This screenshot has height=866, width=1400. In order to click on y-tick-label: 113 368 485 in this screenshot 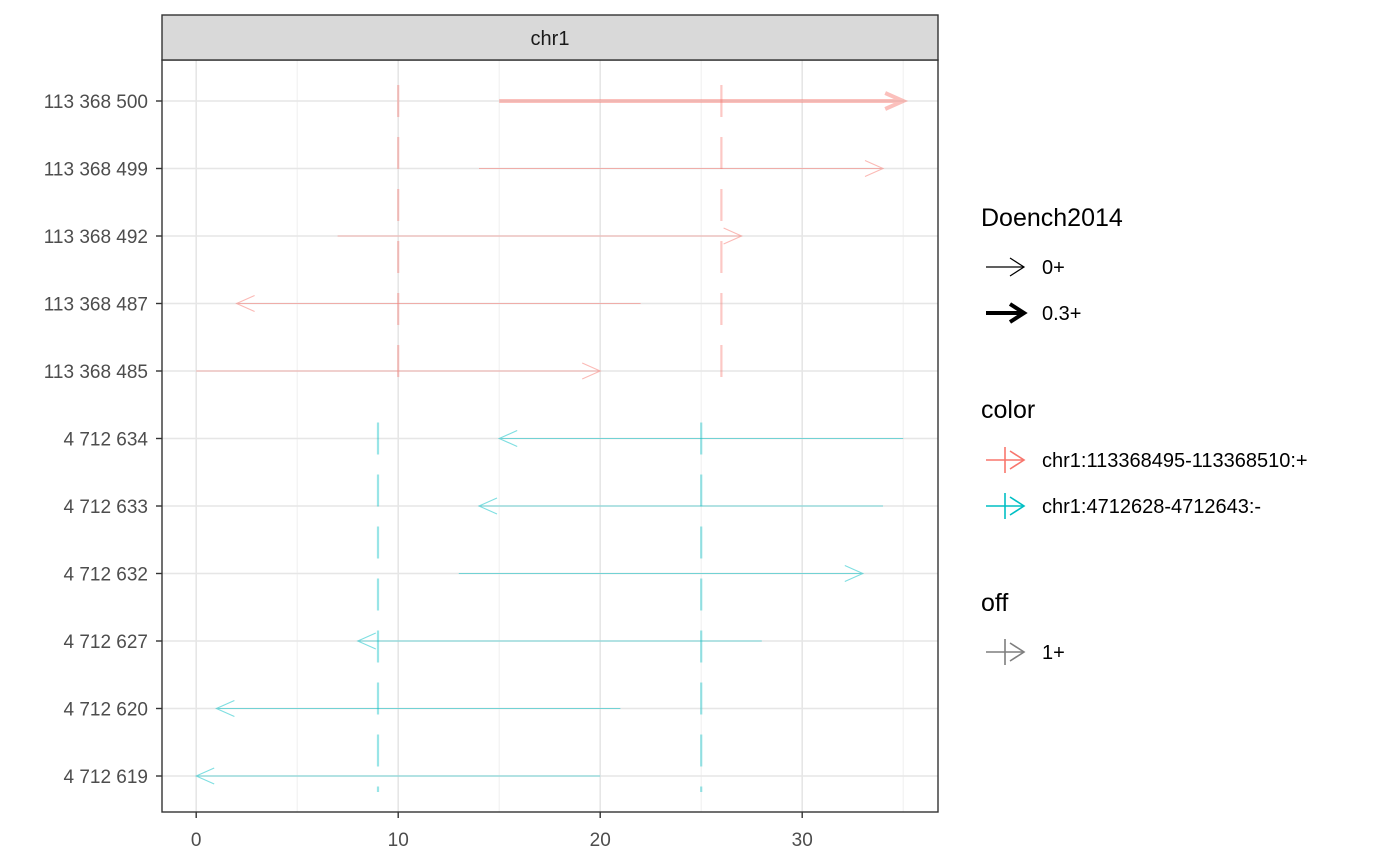, I will do `click(96, 372)`.